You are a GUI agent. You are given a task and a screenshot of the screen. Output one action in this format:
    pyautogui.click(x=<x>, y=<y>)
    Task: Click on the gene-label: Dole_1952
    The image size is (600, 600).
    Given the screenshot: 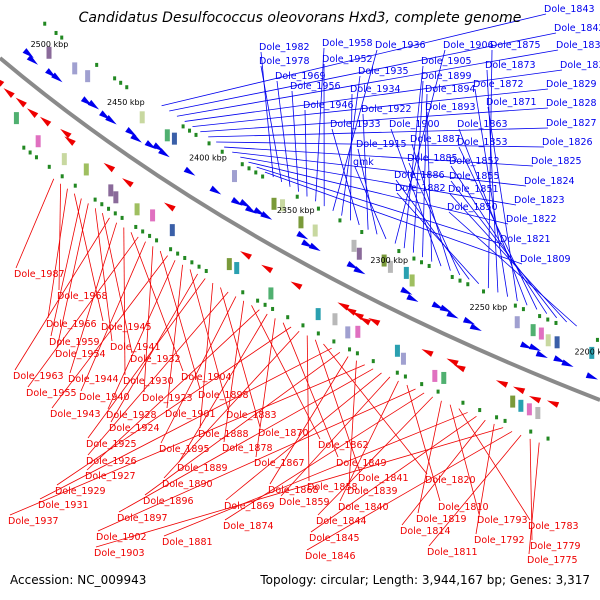 What is the action you would take?
    pyautogui.click(x=347, y=59)
    